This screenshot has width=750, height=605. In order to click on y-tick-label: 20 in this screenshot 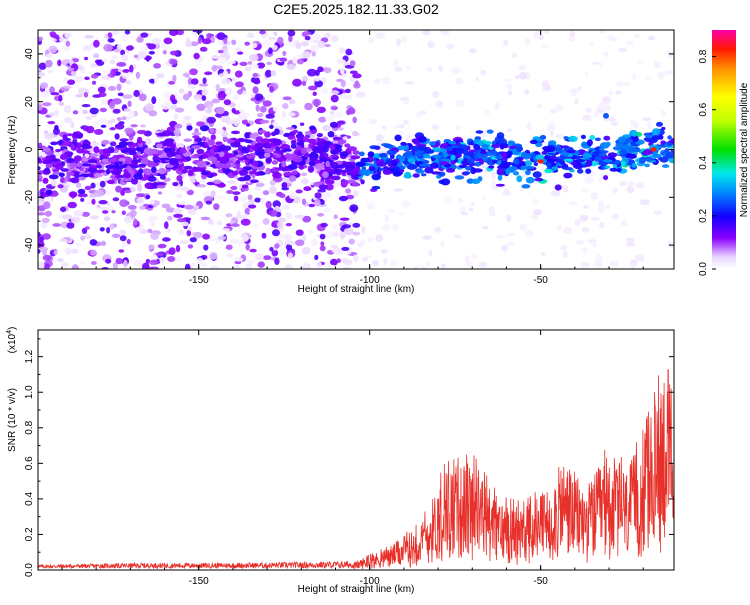, I will do `click(29, 102)`.